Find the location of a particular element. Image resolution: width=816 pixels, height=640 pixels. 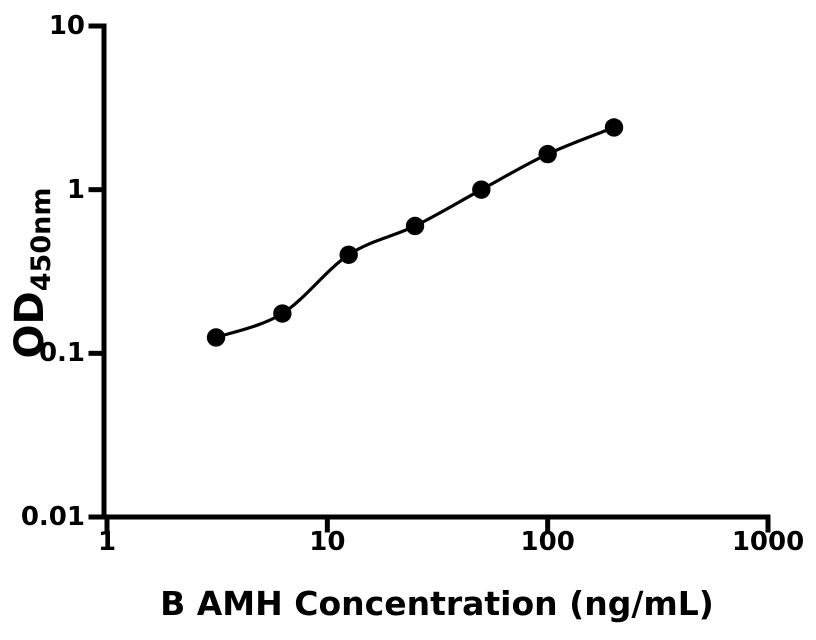

x-tick-label-1: 1 is located at coordinates (107, 542).